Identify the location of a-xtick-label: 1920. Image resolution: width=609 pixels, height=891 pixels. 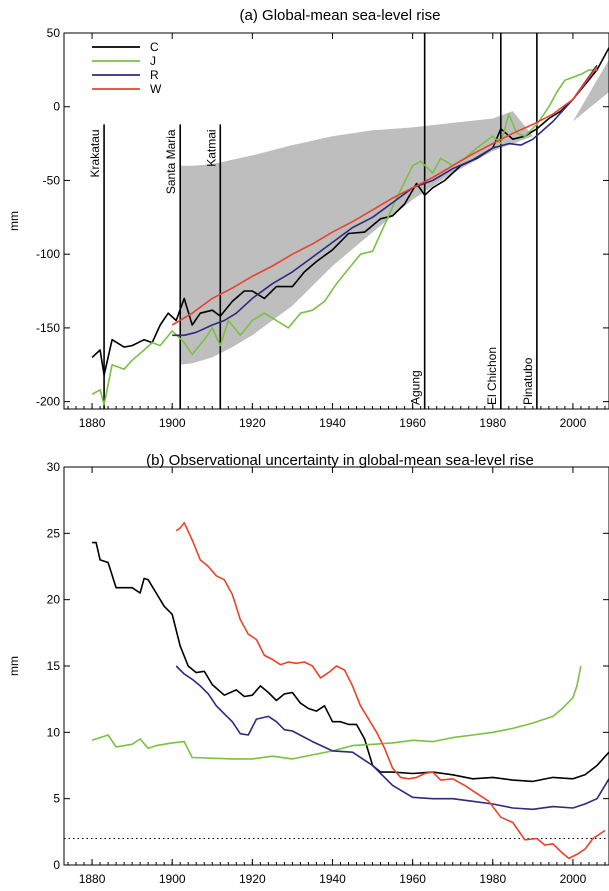
(252, 423).